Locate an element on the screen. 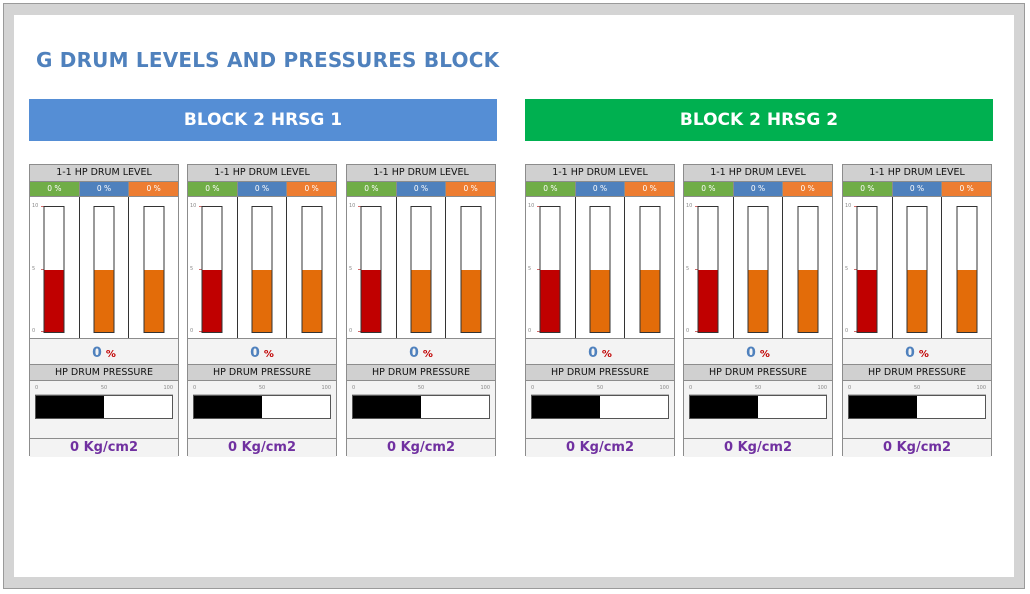 The width and height of the screenshot is (1030, 594). scale-label: 0 is located at coordinates (351, 331).